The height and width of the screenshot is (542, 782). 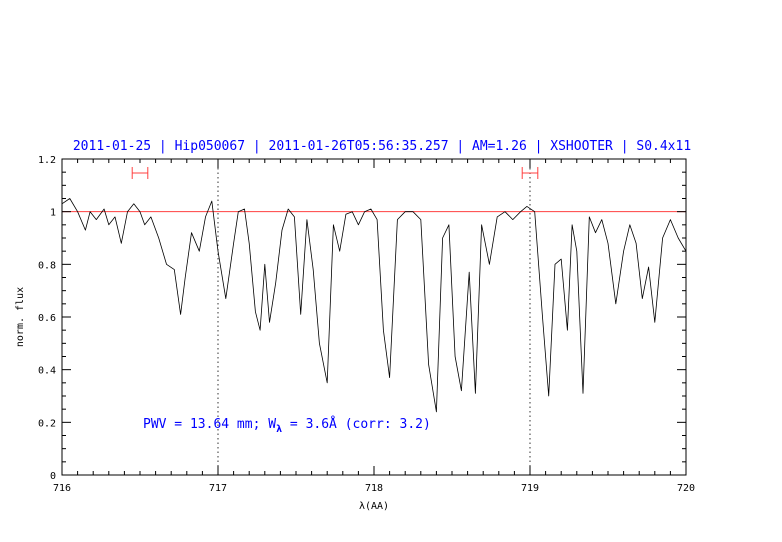 What do you see at coordinates (374, 506) in the screenshot?
I see `x-axis-label: λ(AA)` at bounding box center [374, 506].